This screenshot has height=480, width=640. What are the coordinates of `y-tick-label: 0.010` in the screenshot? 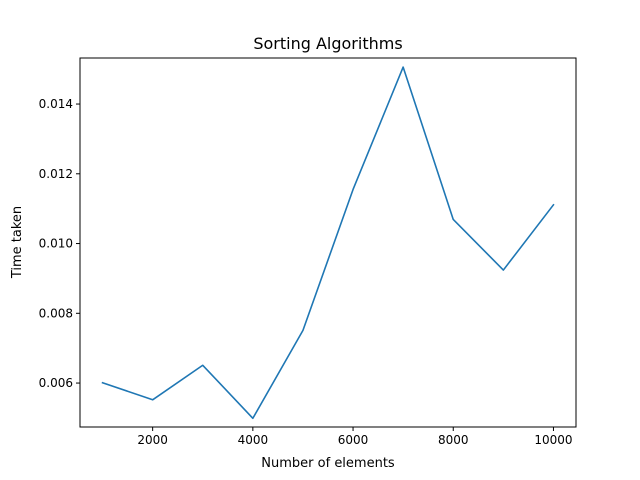 It's located at (56, 244).